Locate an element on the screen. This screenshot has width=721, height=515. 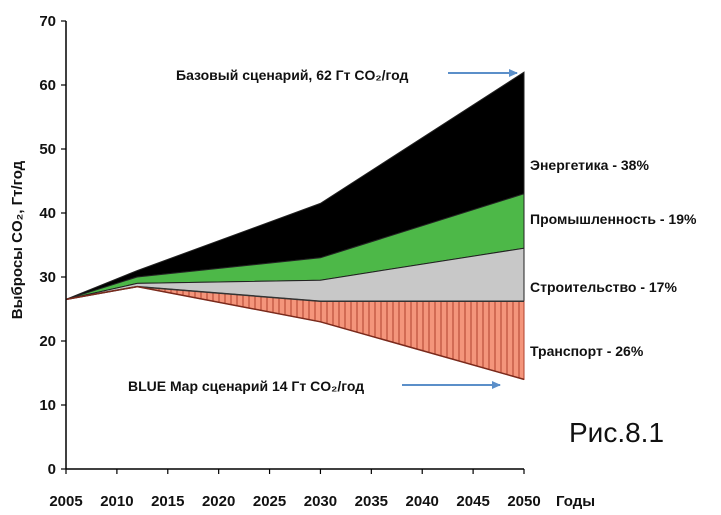
y-tick-label: 50 is located at coordinates (47, 149).